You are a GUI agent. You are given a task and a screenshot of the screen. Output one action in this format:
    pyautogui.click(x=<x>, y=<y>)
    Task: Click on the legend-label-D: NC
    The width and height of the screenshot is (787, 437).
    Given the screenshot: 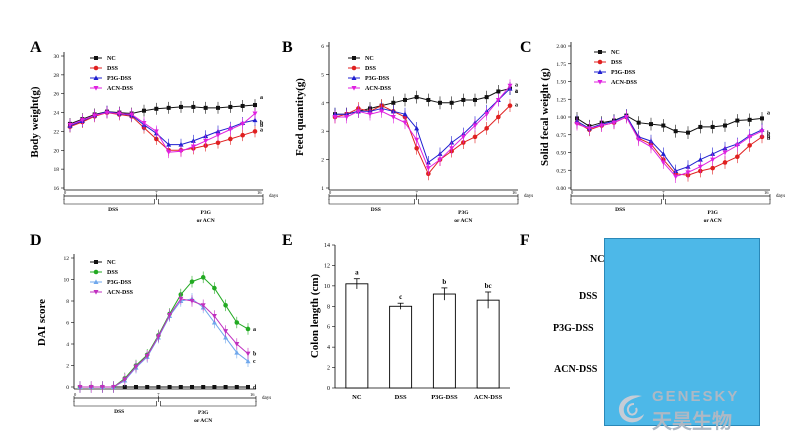 What is the action you would take?
    pyautogui.click(x=111, y=263)
    